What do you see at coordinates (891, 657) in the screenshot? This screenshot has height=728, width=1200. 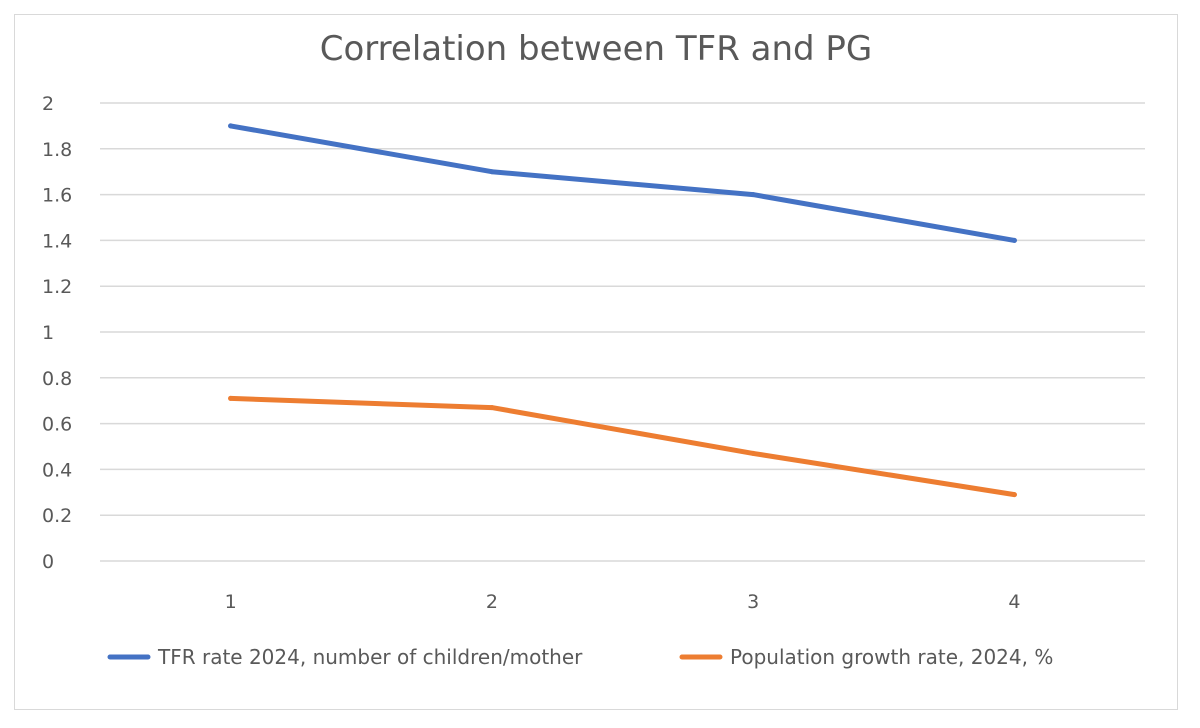 I see `legend-label: Population growth rate, 2024, %` at bounding box center [891, 657].